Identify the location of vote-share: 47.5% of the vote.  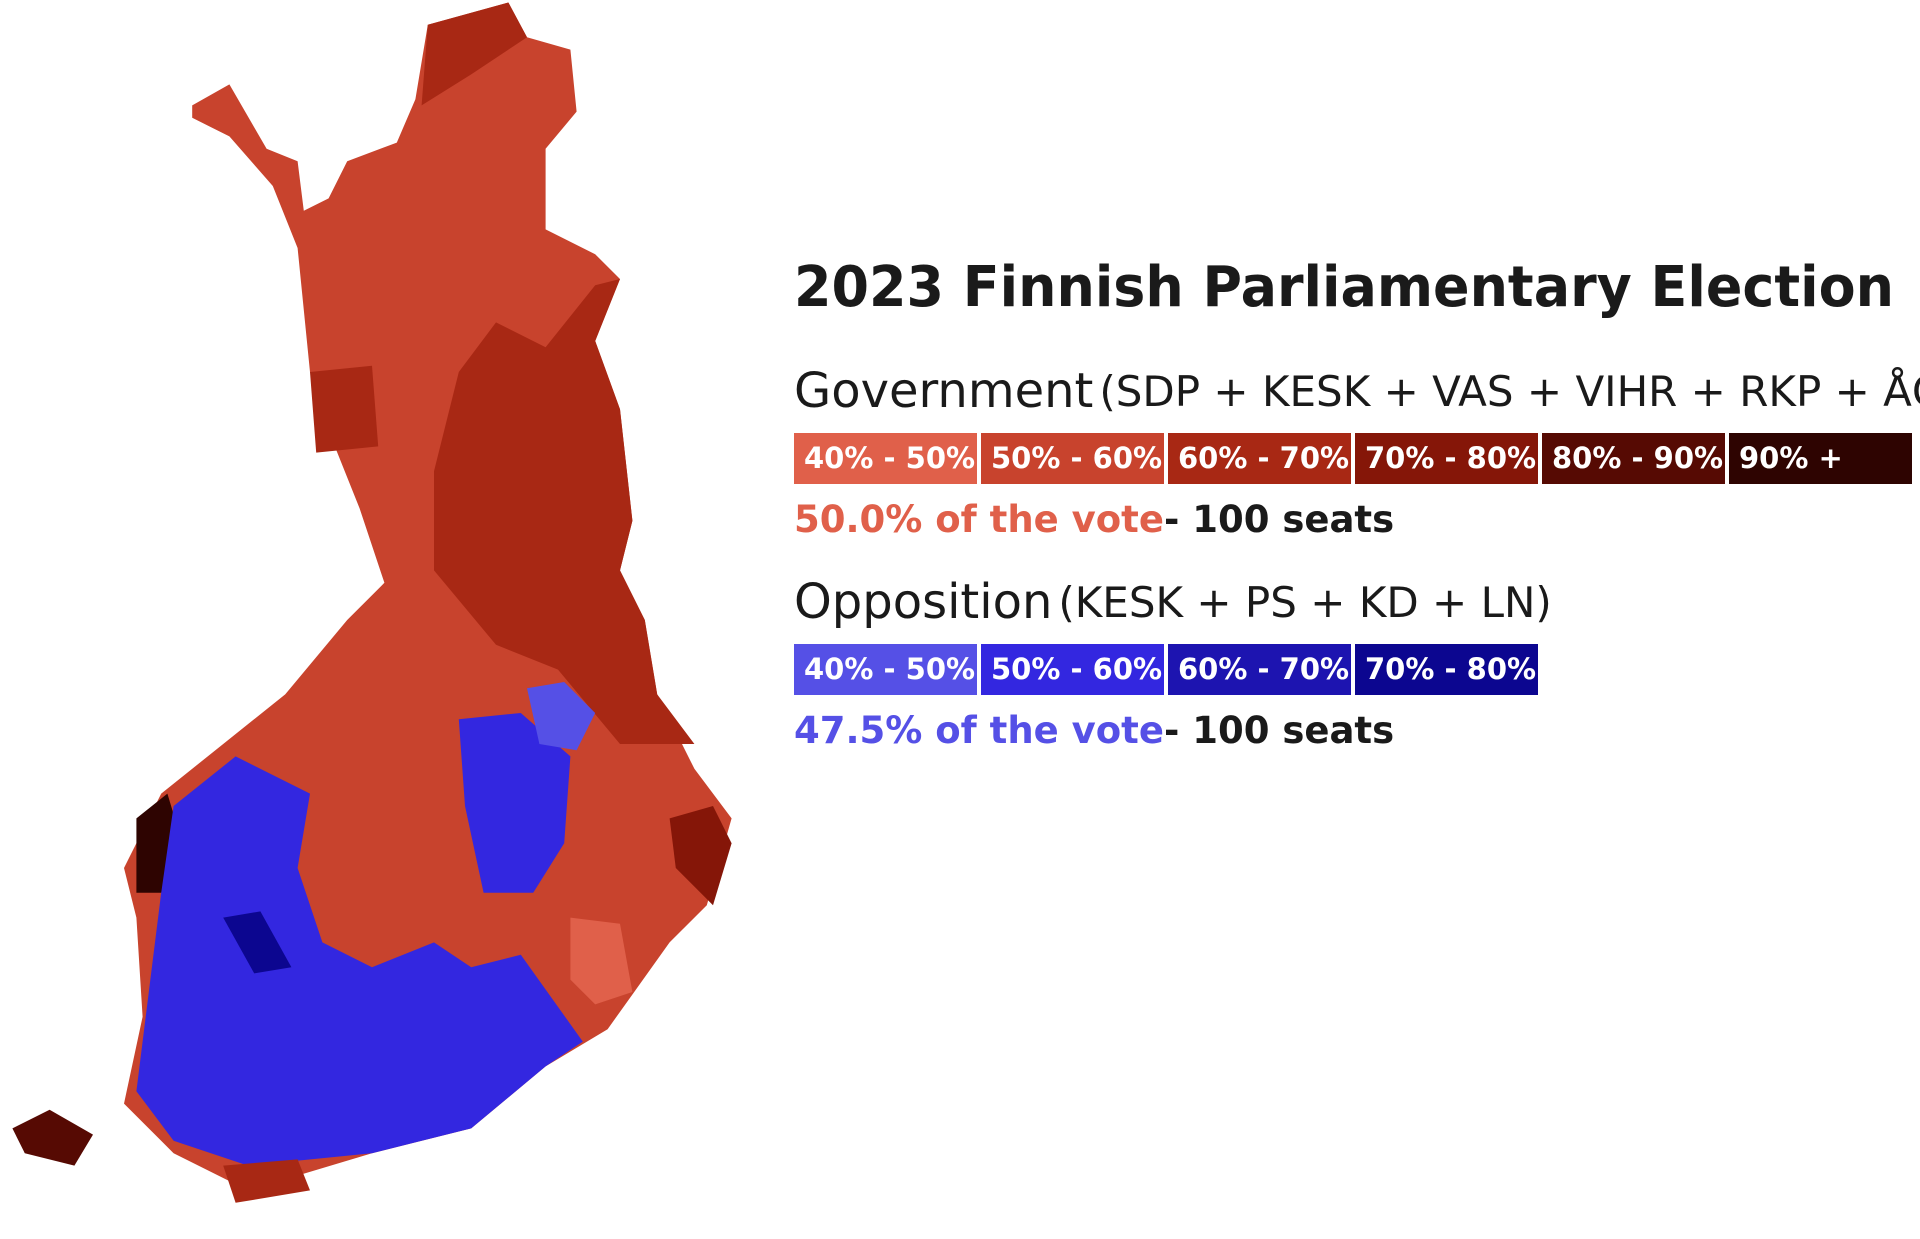
(979, 730).